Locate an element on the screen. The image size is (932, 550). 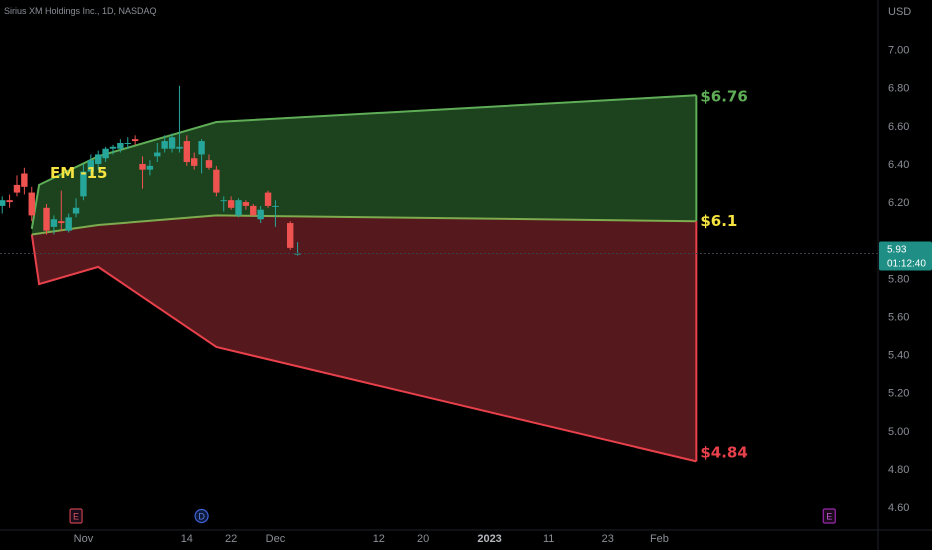
mid-band-label: $6.1 is located at coordinates (718, 221).